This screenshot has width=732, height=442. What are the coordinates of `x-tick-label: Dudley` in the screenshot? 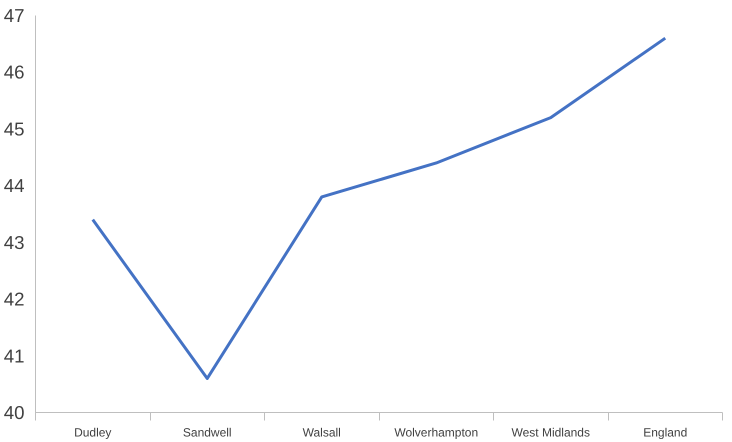 It's located at (93, 433).